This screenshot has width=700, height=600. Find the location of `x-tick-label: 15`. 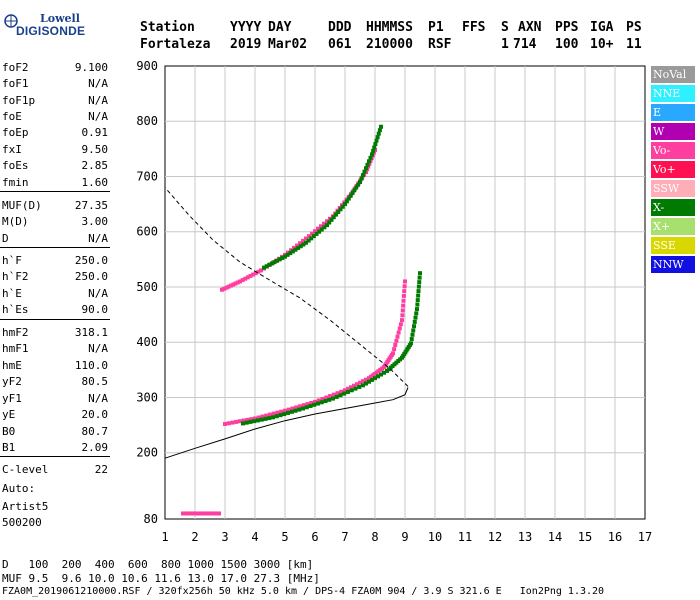

x-tick-label: 15 is located at coordinates (585, 537).